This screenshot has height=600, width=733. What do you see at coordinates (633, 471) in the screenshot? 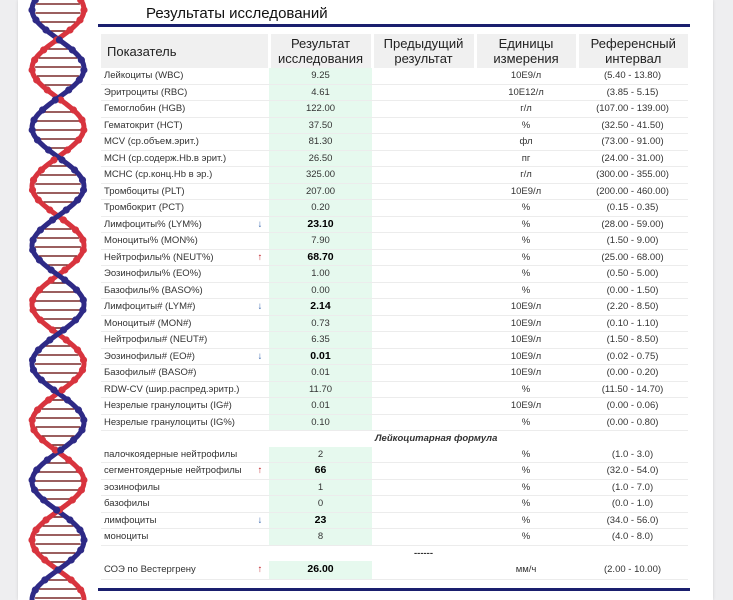
I see `row-reference: (32.0 - 54.0)` at bounding box center [633, 471].